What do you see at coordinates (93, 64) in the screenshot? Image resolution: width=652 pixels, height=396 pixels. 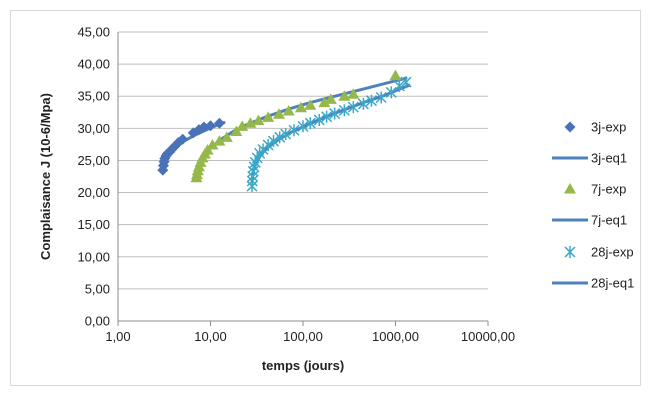 I see `y-tick-label: 40,00` at bounding box center [93, 64].